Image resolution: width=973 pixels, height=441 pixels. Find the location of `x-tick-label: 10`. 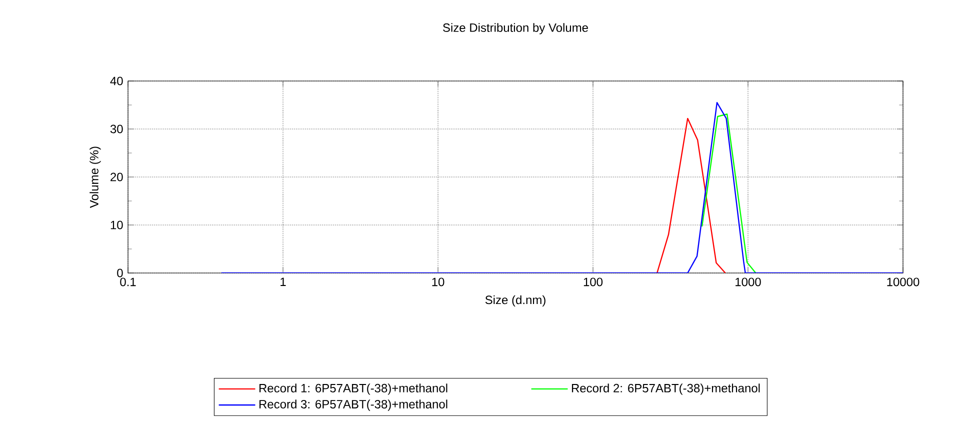

x-tick-label: 10 is located at coordinates (438, 282).